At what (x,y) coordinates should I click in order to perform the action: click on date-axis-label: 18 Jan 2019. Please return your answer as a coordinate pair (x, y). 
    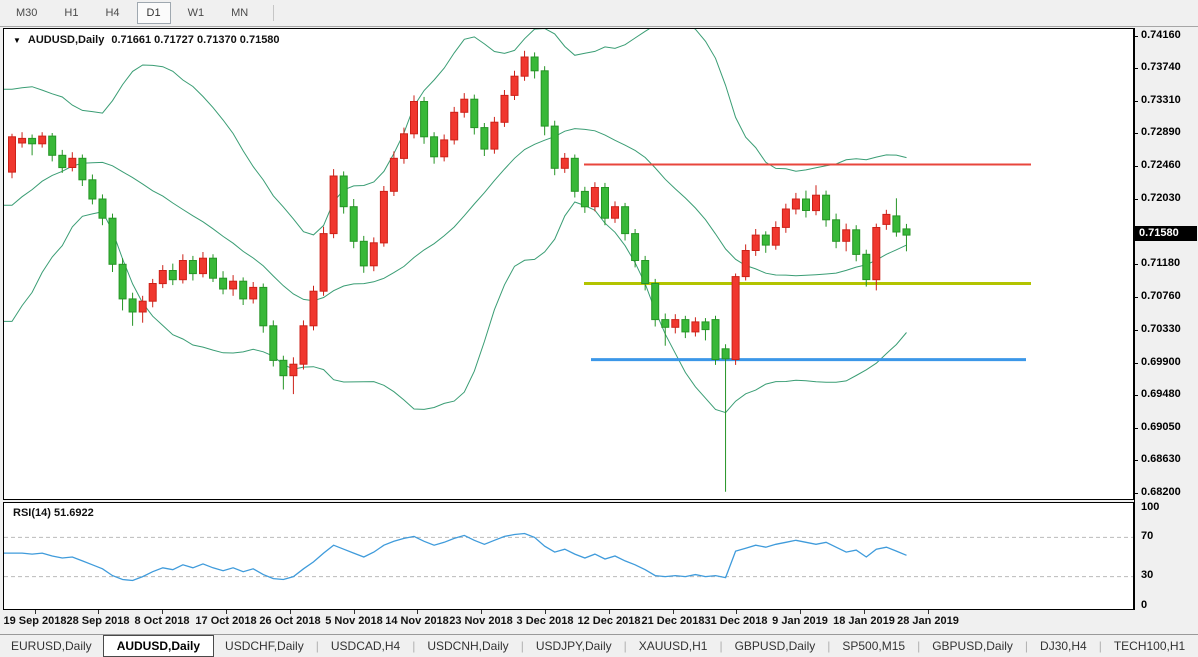
    Looking at the image, I should click on (864, 621).